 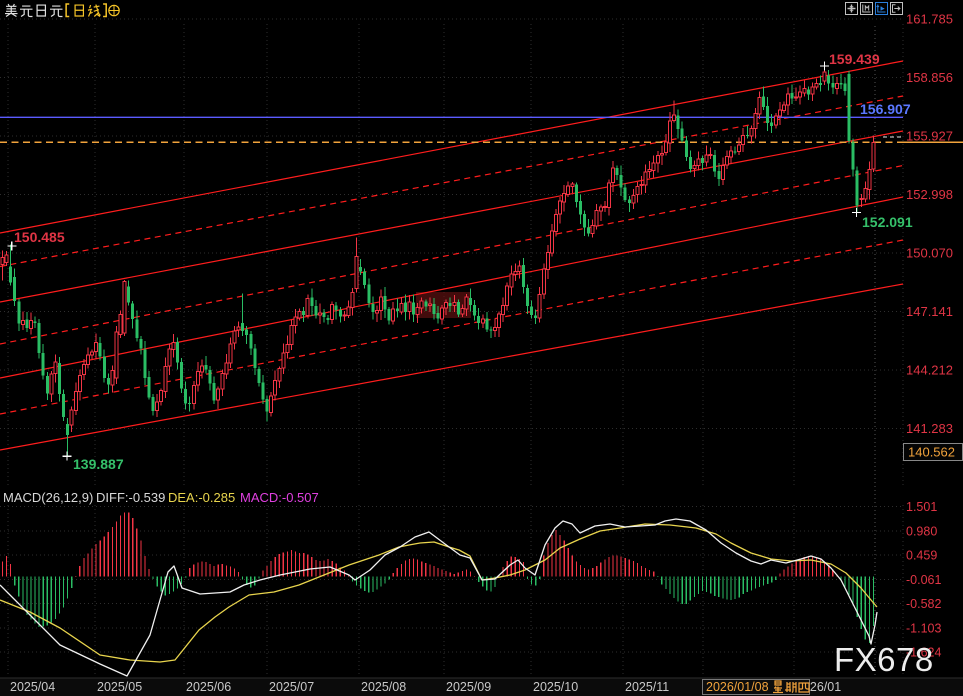 What do you see at coordinates (647, 687) in the screenshot?
I see `svg-text: 2025/11` at bounding box center [647, 687].